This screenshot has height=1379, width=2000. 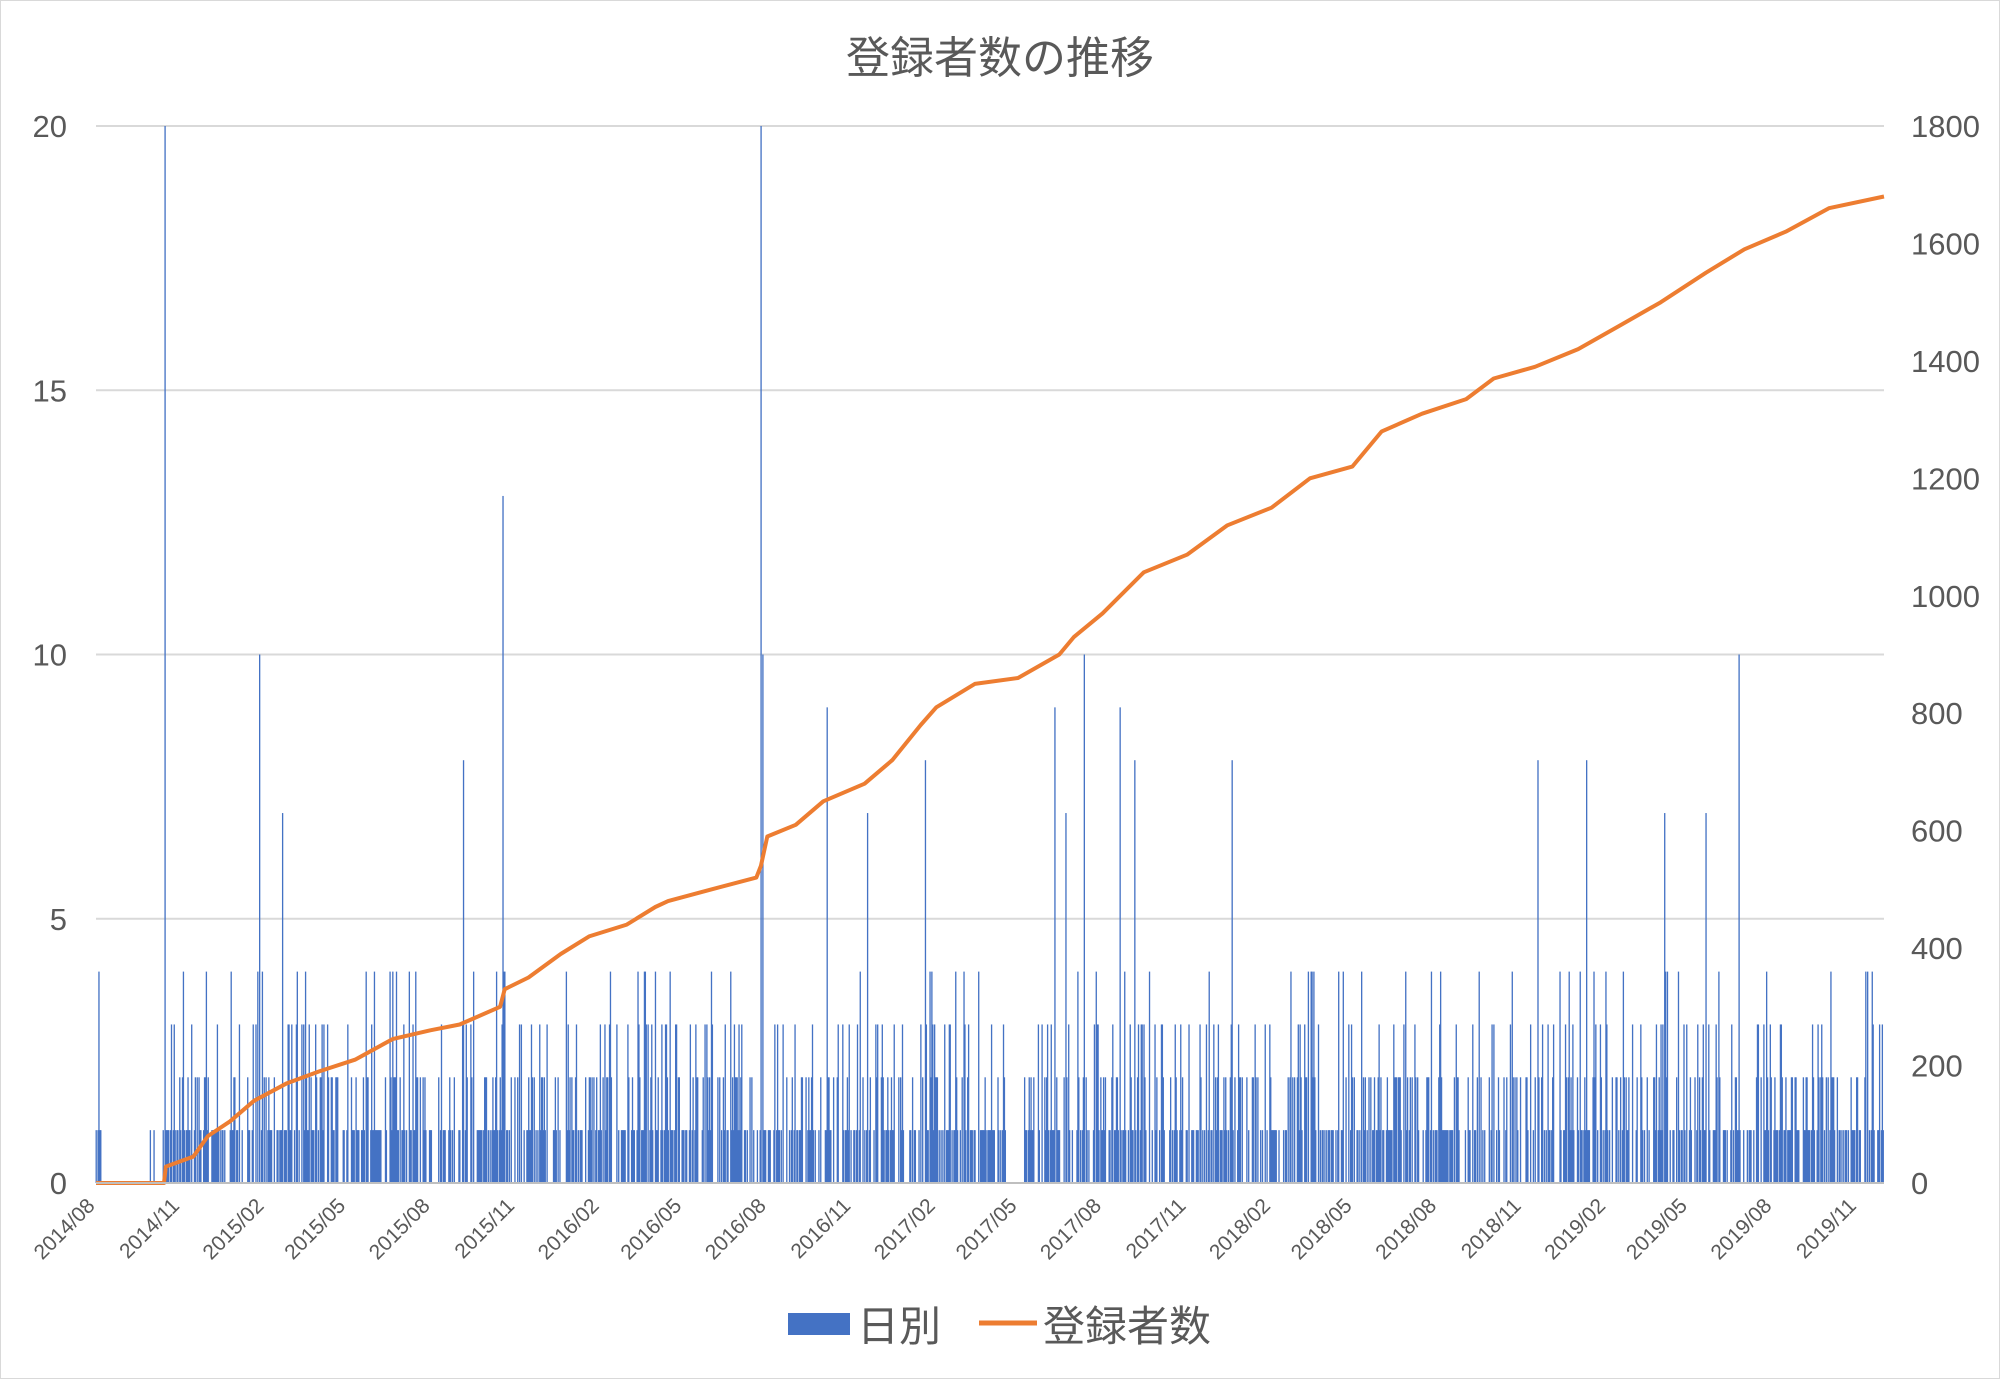 I want to click on y-left-tick-label: 15, so click(x=50, y=390).